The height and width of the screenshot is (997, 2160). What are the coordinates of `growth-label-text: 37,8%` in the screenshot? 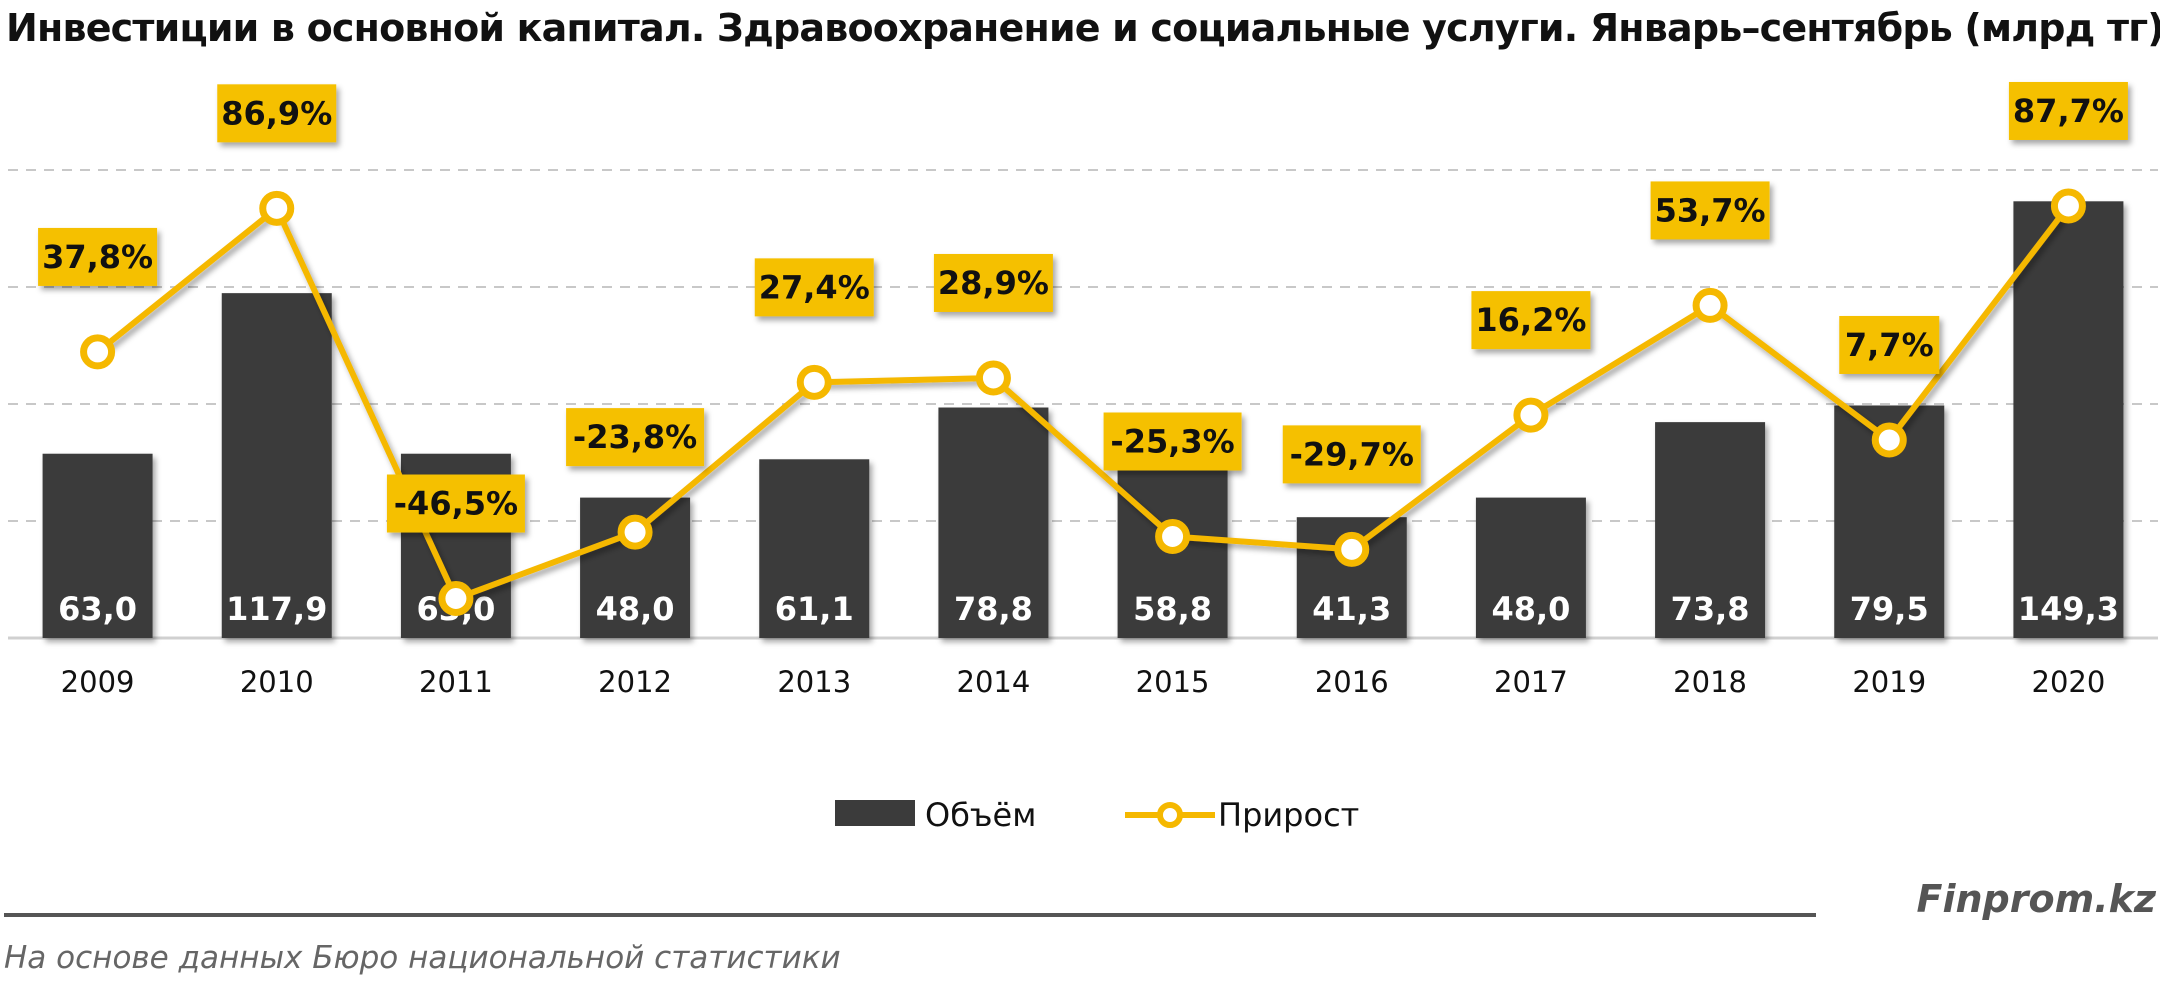 It's located at (97, 257).